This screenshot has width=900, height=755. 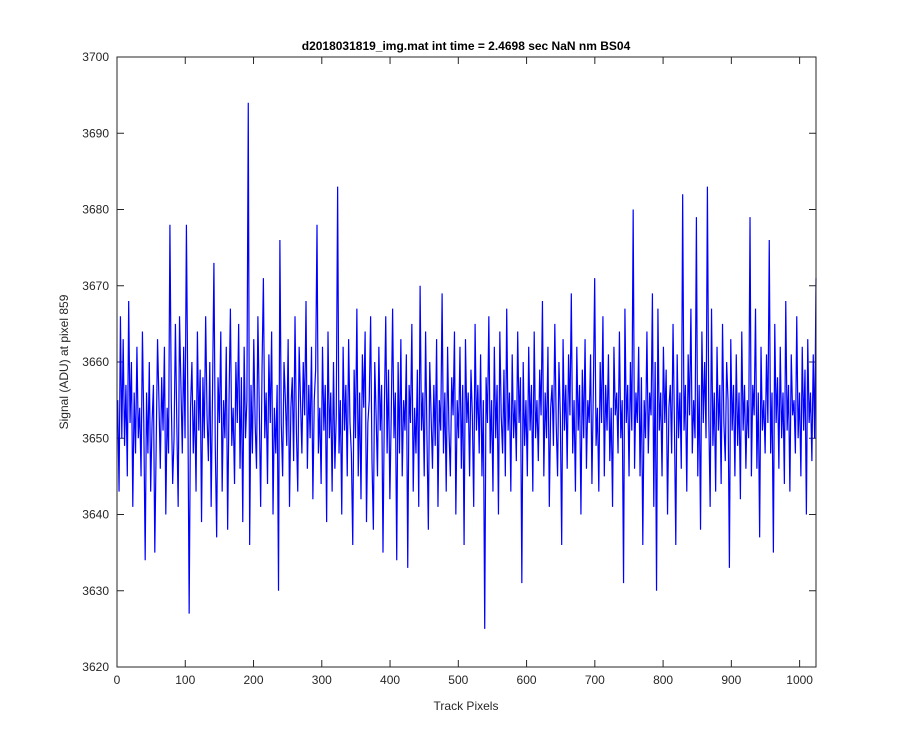 What do you see at coordinates (95, 591) in the screenshot?
I see `y-tick-label: 3630` at bounding box center [95, 591].